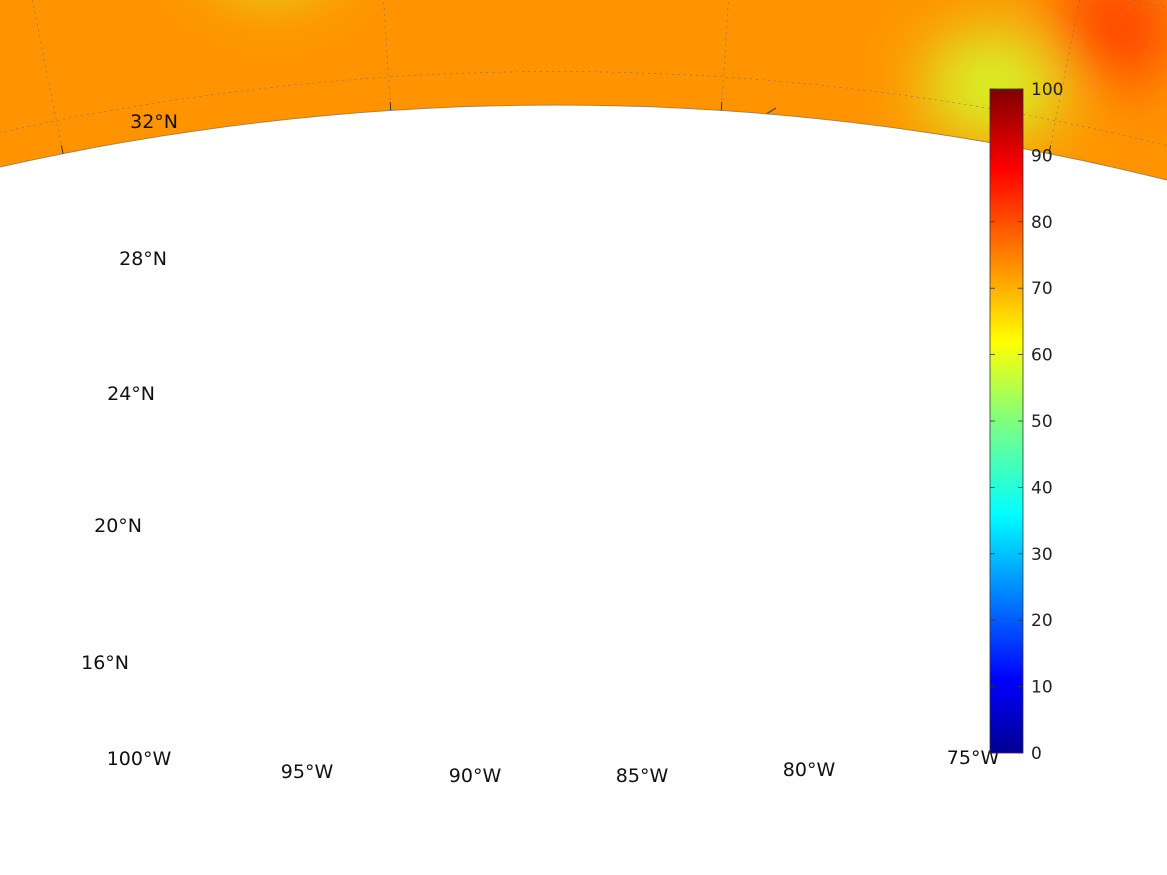  I want to click on map-frame, so click(583, 142).